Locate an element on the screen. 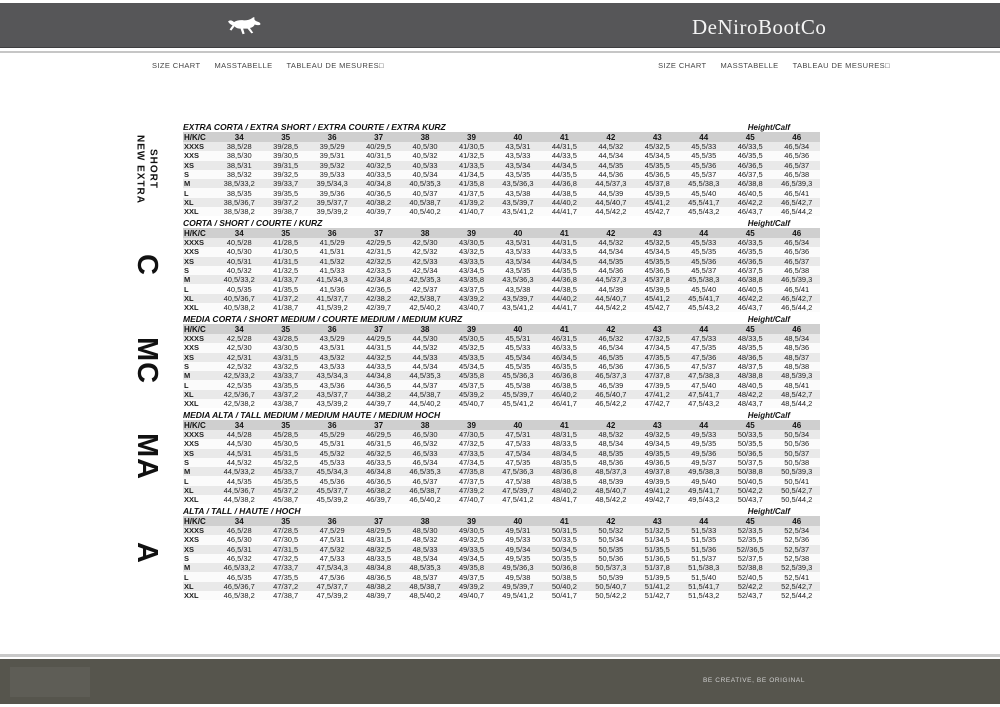 The height and width of the screenshot is (707, 1000). height-calf-cell: 41/32,5 is located at coordinates (471, 156).